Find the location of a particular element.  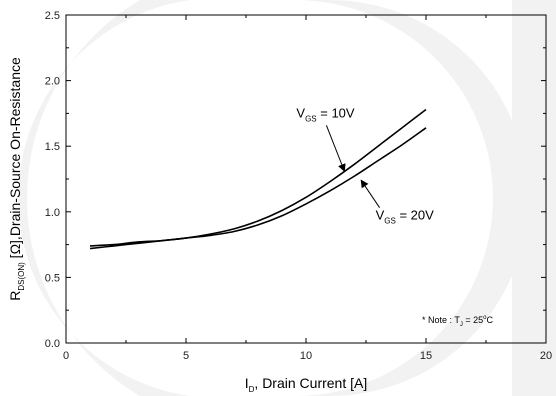

y-tick-label: 1.0 is located at coordinates (52, 213).